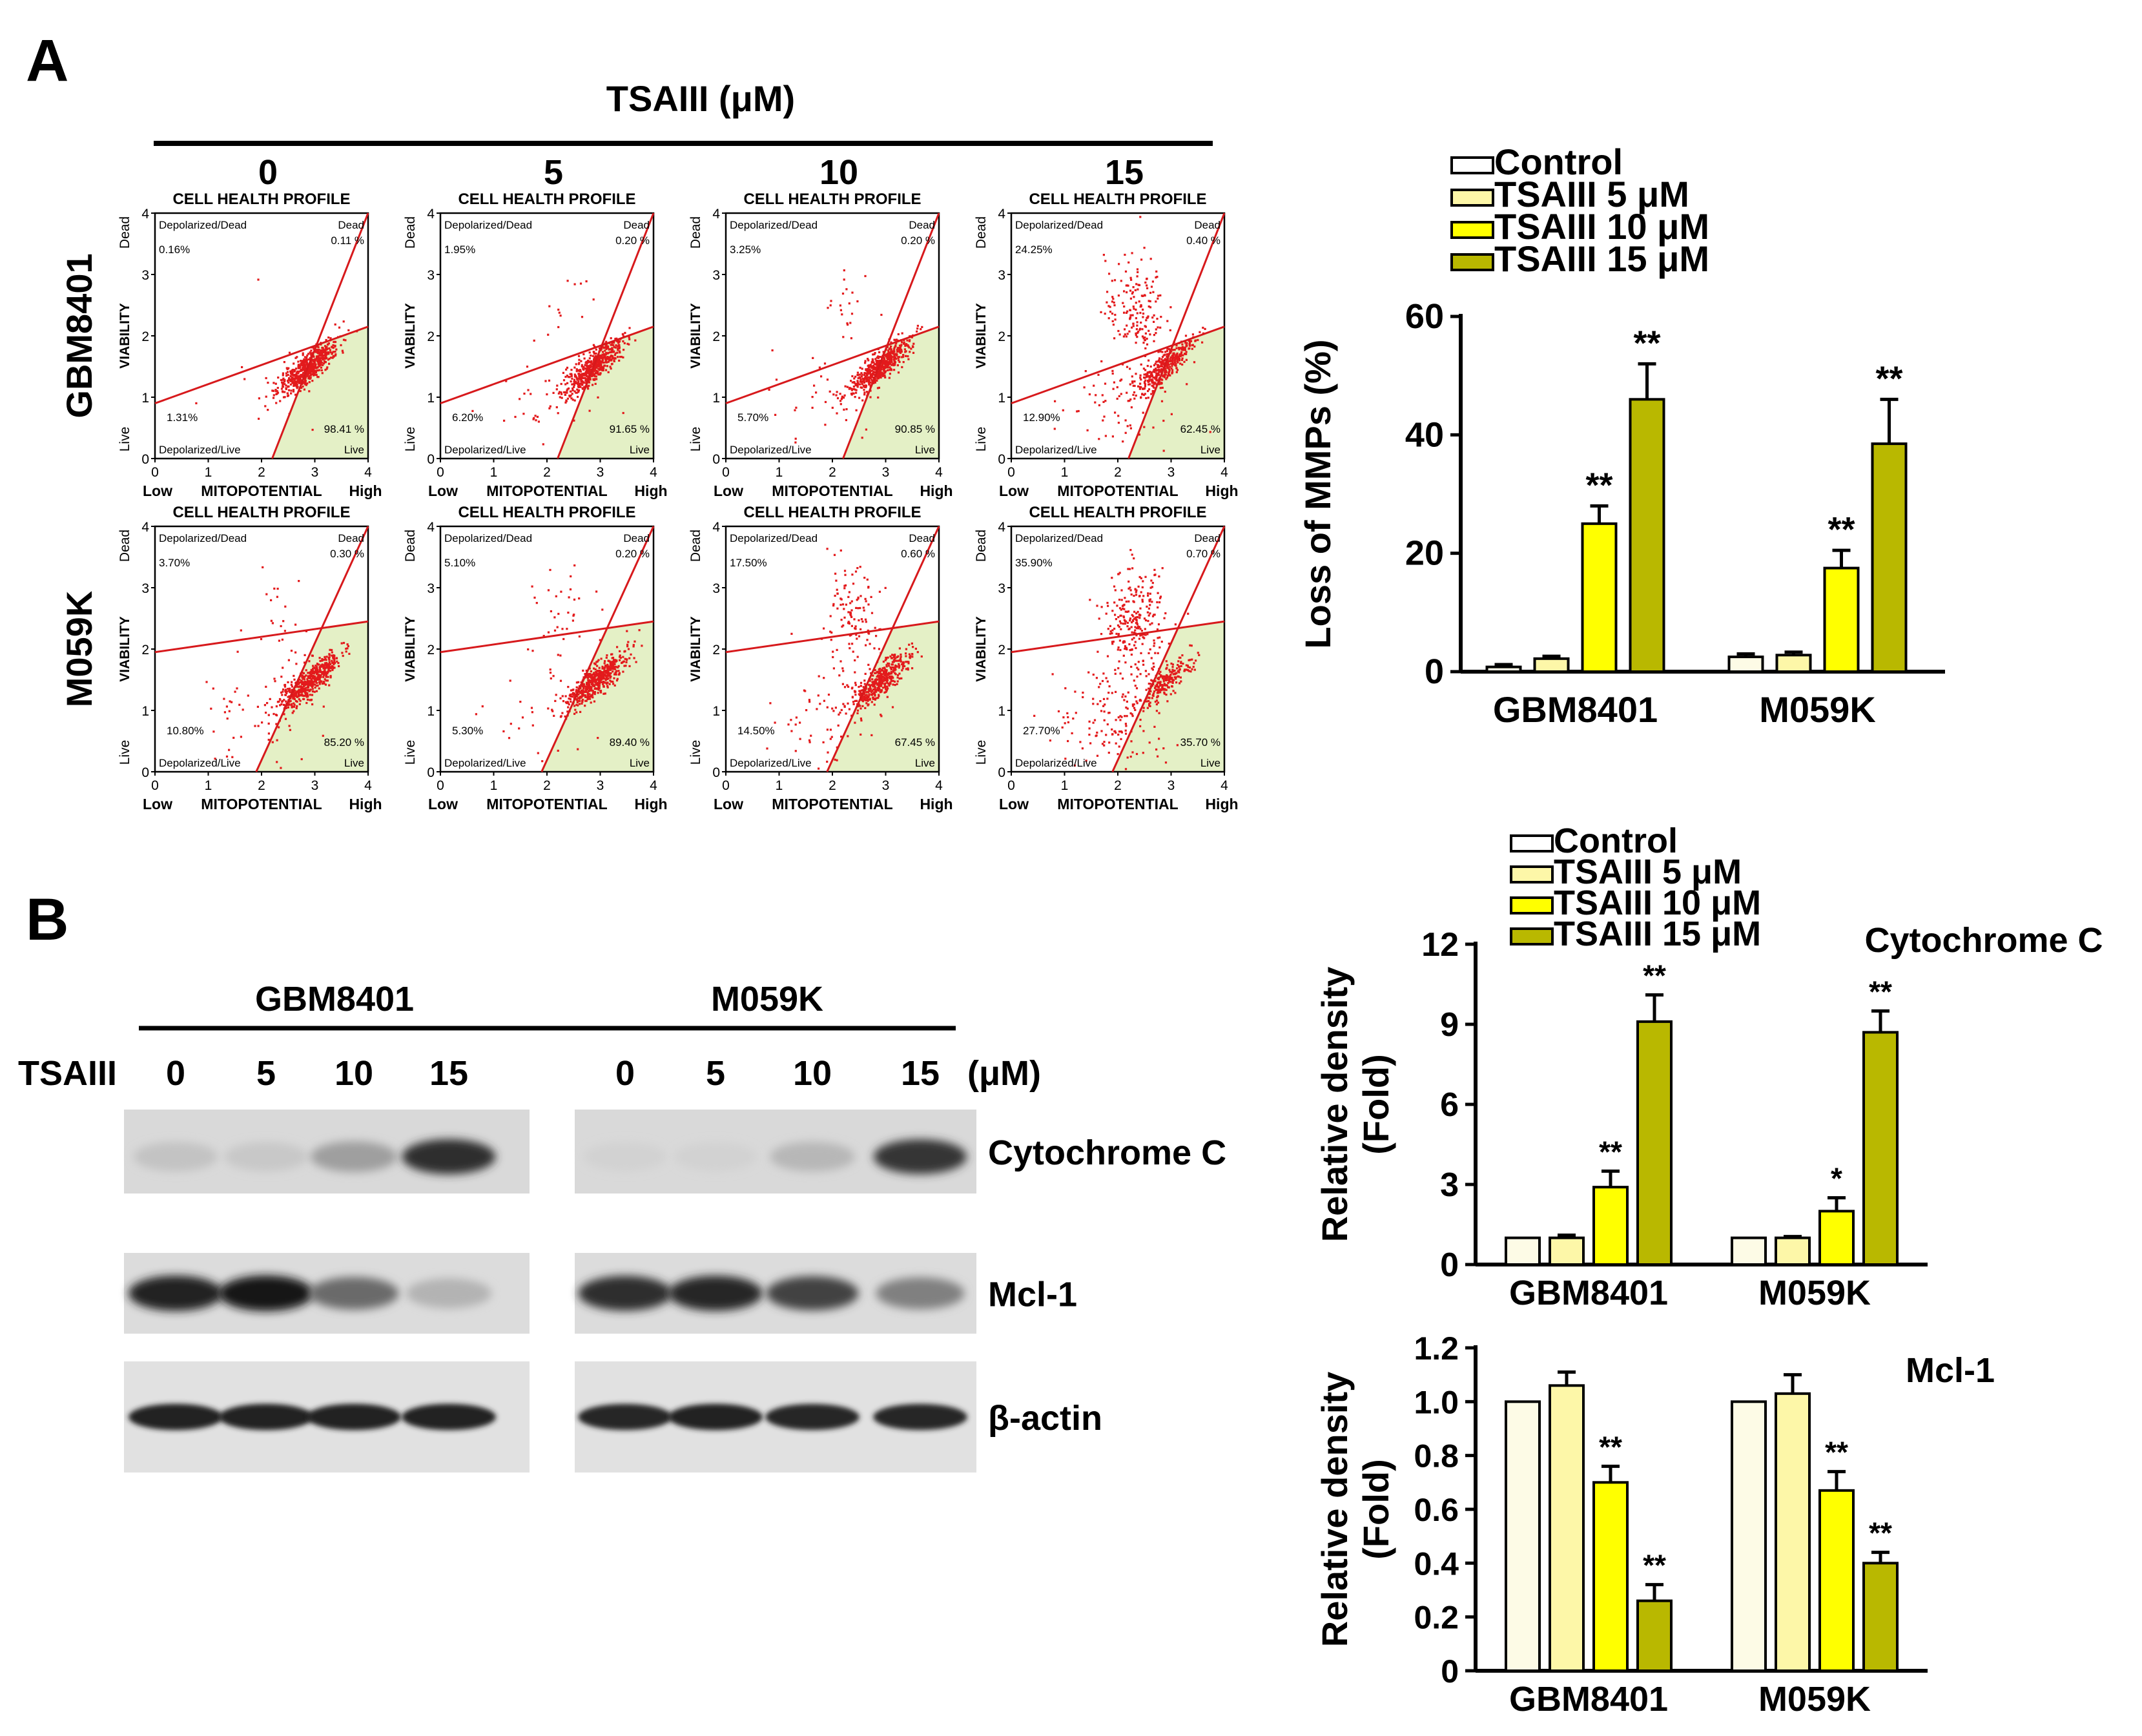 The height and width of the screenshot is (1736, 2142). I want to click on y-tick-label: 40, so click(1424, 434).